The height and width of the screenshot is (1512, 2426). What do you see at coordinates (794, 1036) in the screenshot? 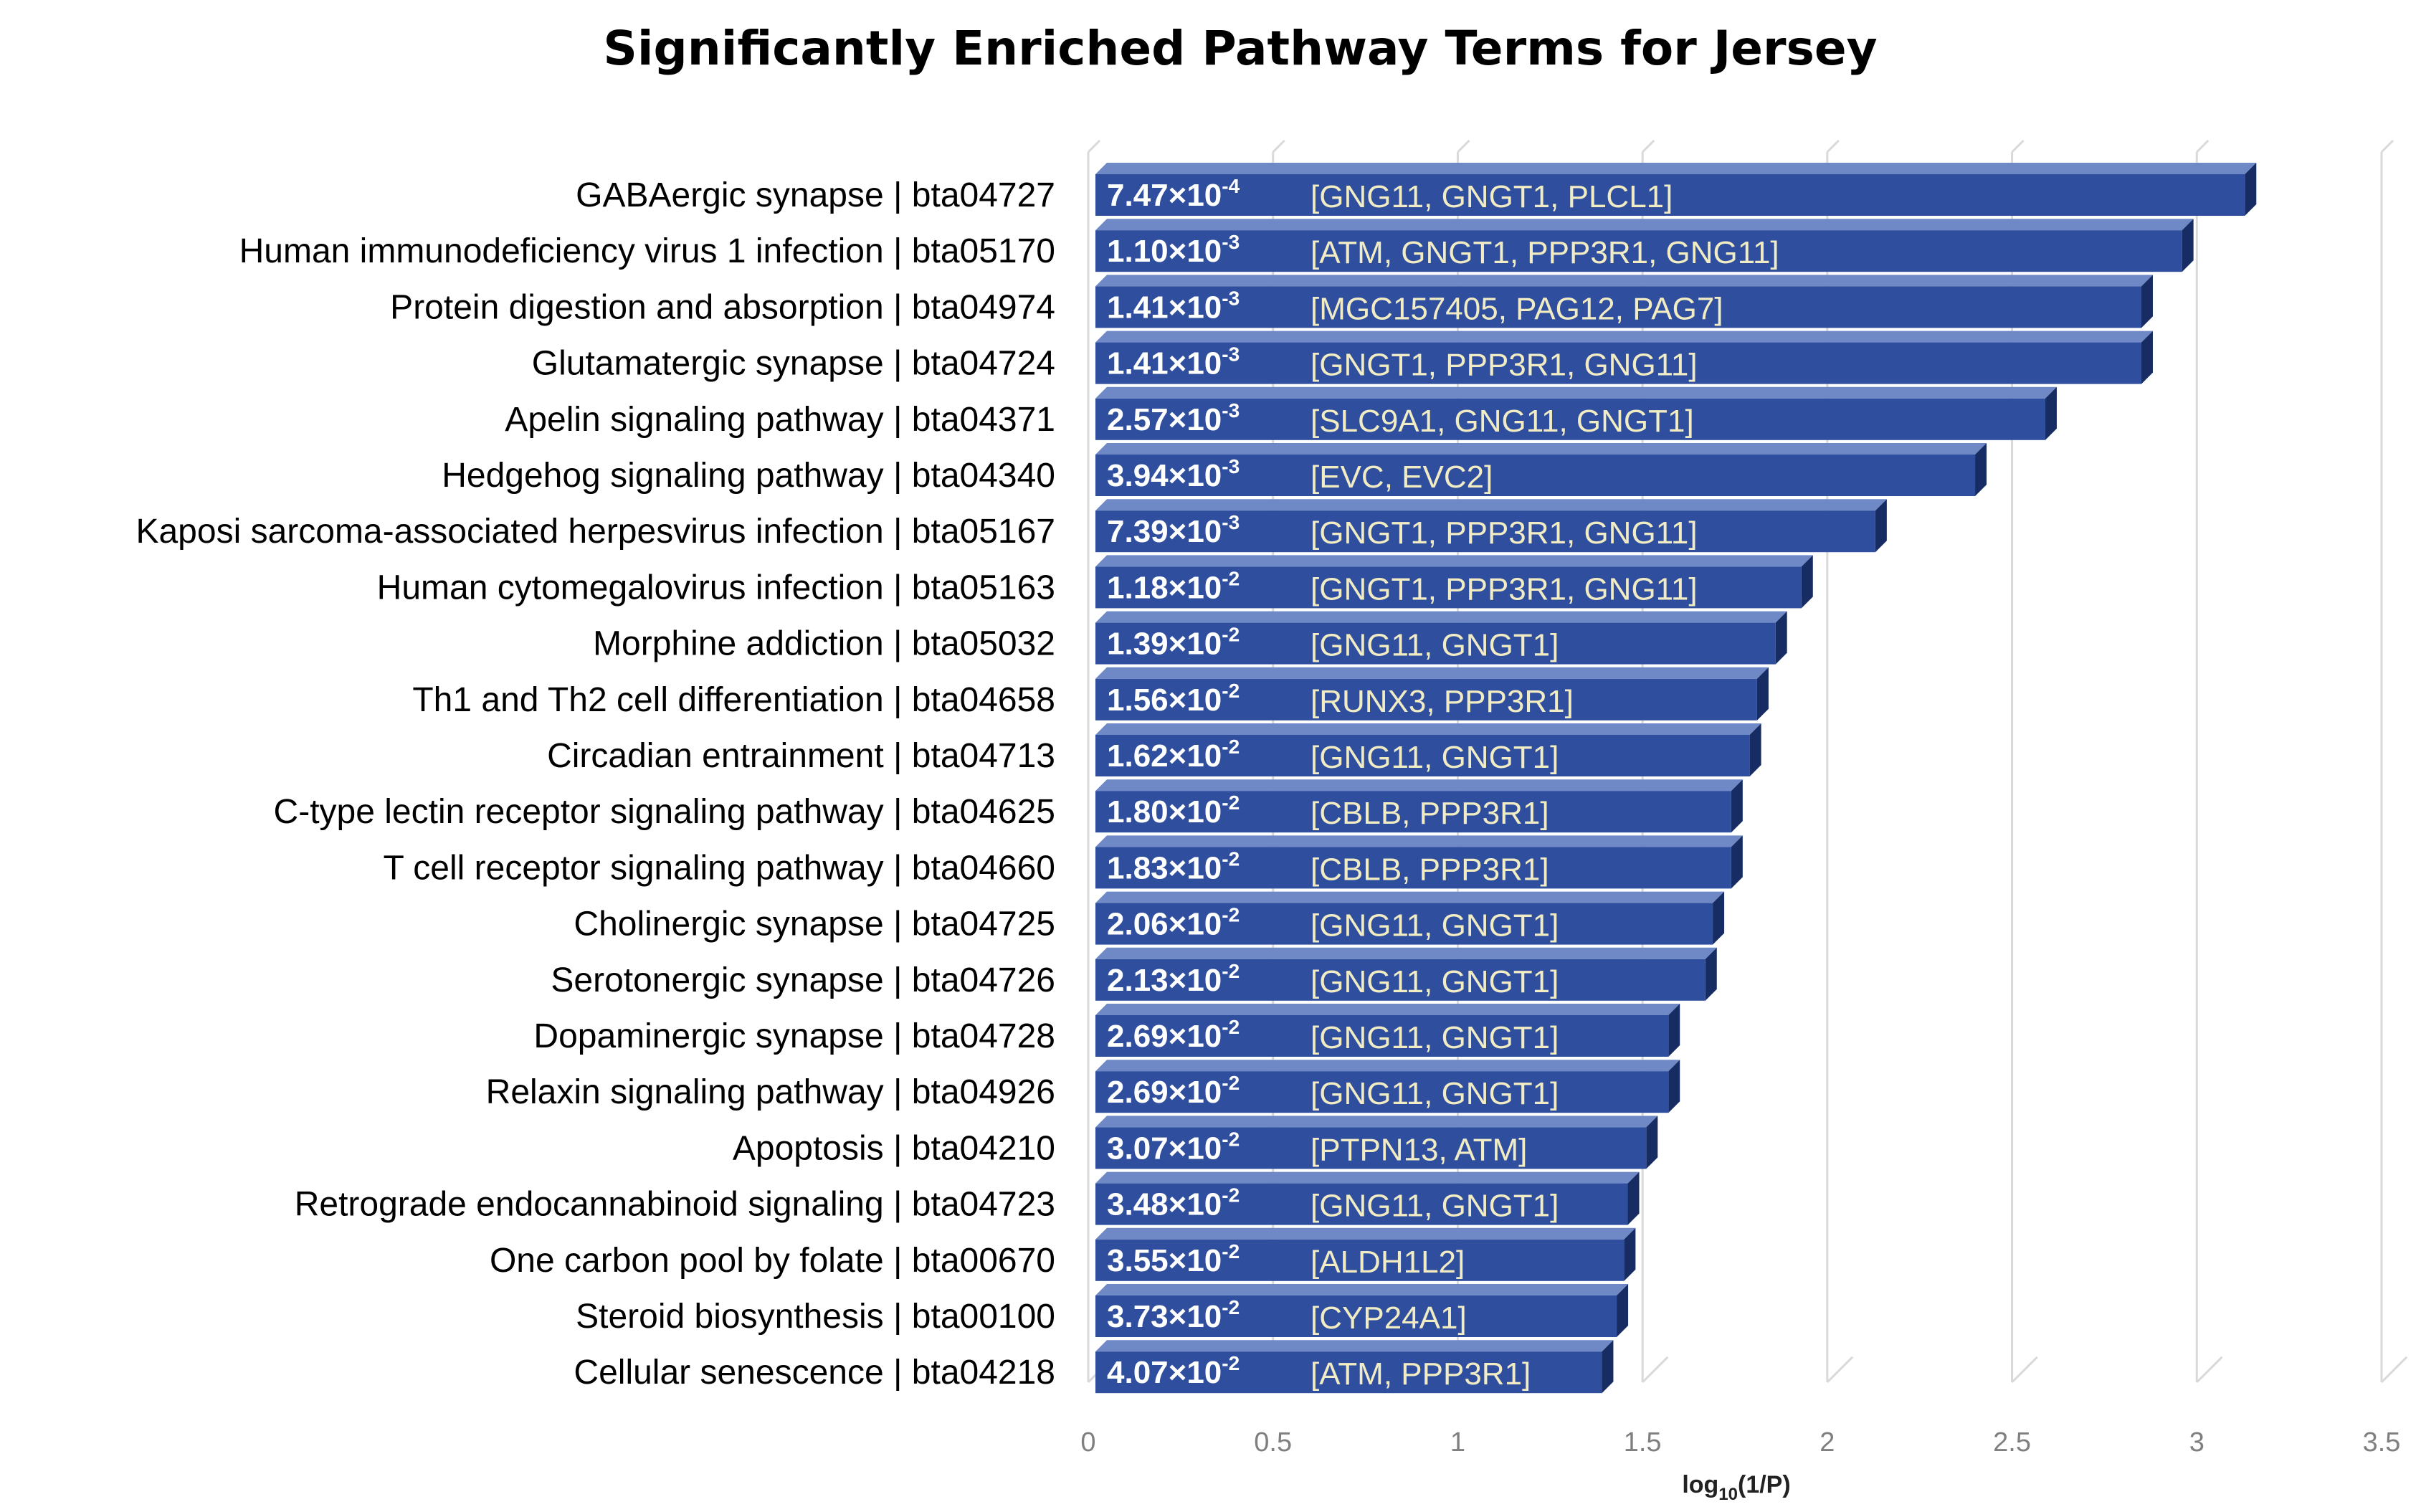
I see `pathway-label: Dopaminergic synapse | bta04728` at bounding box center [794, 1036].